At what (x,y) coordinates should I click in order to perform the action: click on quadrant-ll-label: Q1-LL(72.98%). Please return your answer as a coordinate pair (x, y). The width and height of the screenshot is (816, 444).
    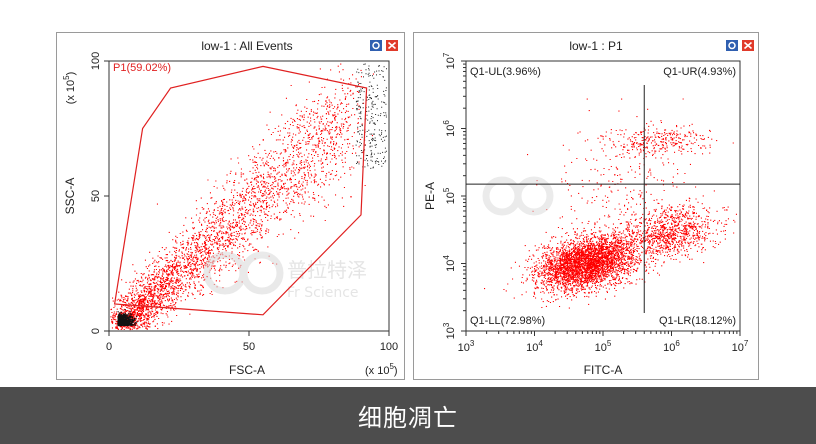
    Looking at the image, I should click on (507, 321).